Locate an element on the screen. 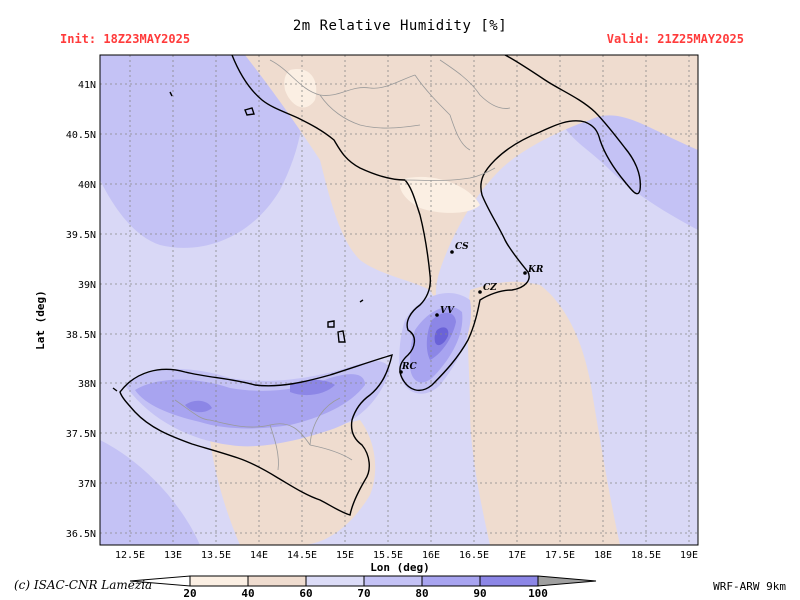  colorbar: 20 40 60 70 80 90 100 is located at coordinates (363, 587).